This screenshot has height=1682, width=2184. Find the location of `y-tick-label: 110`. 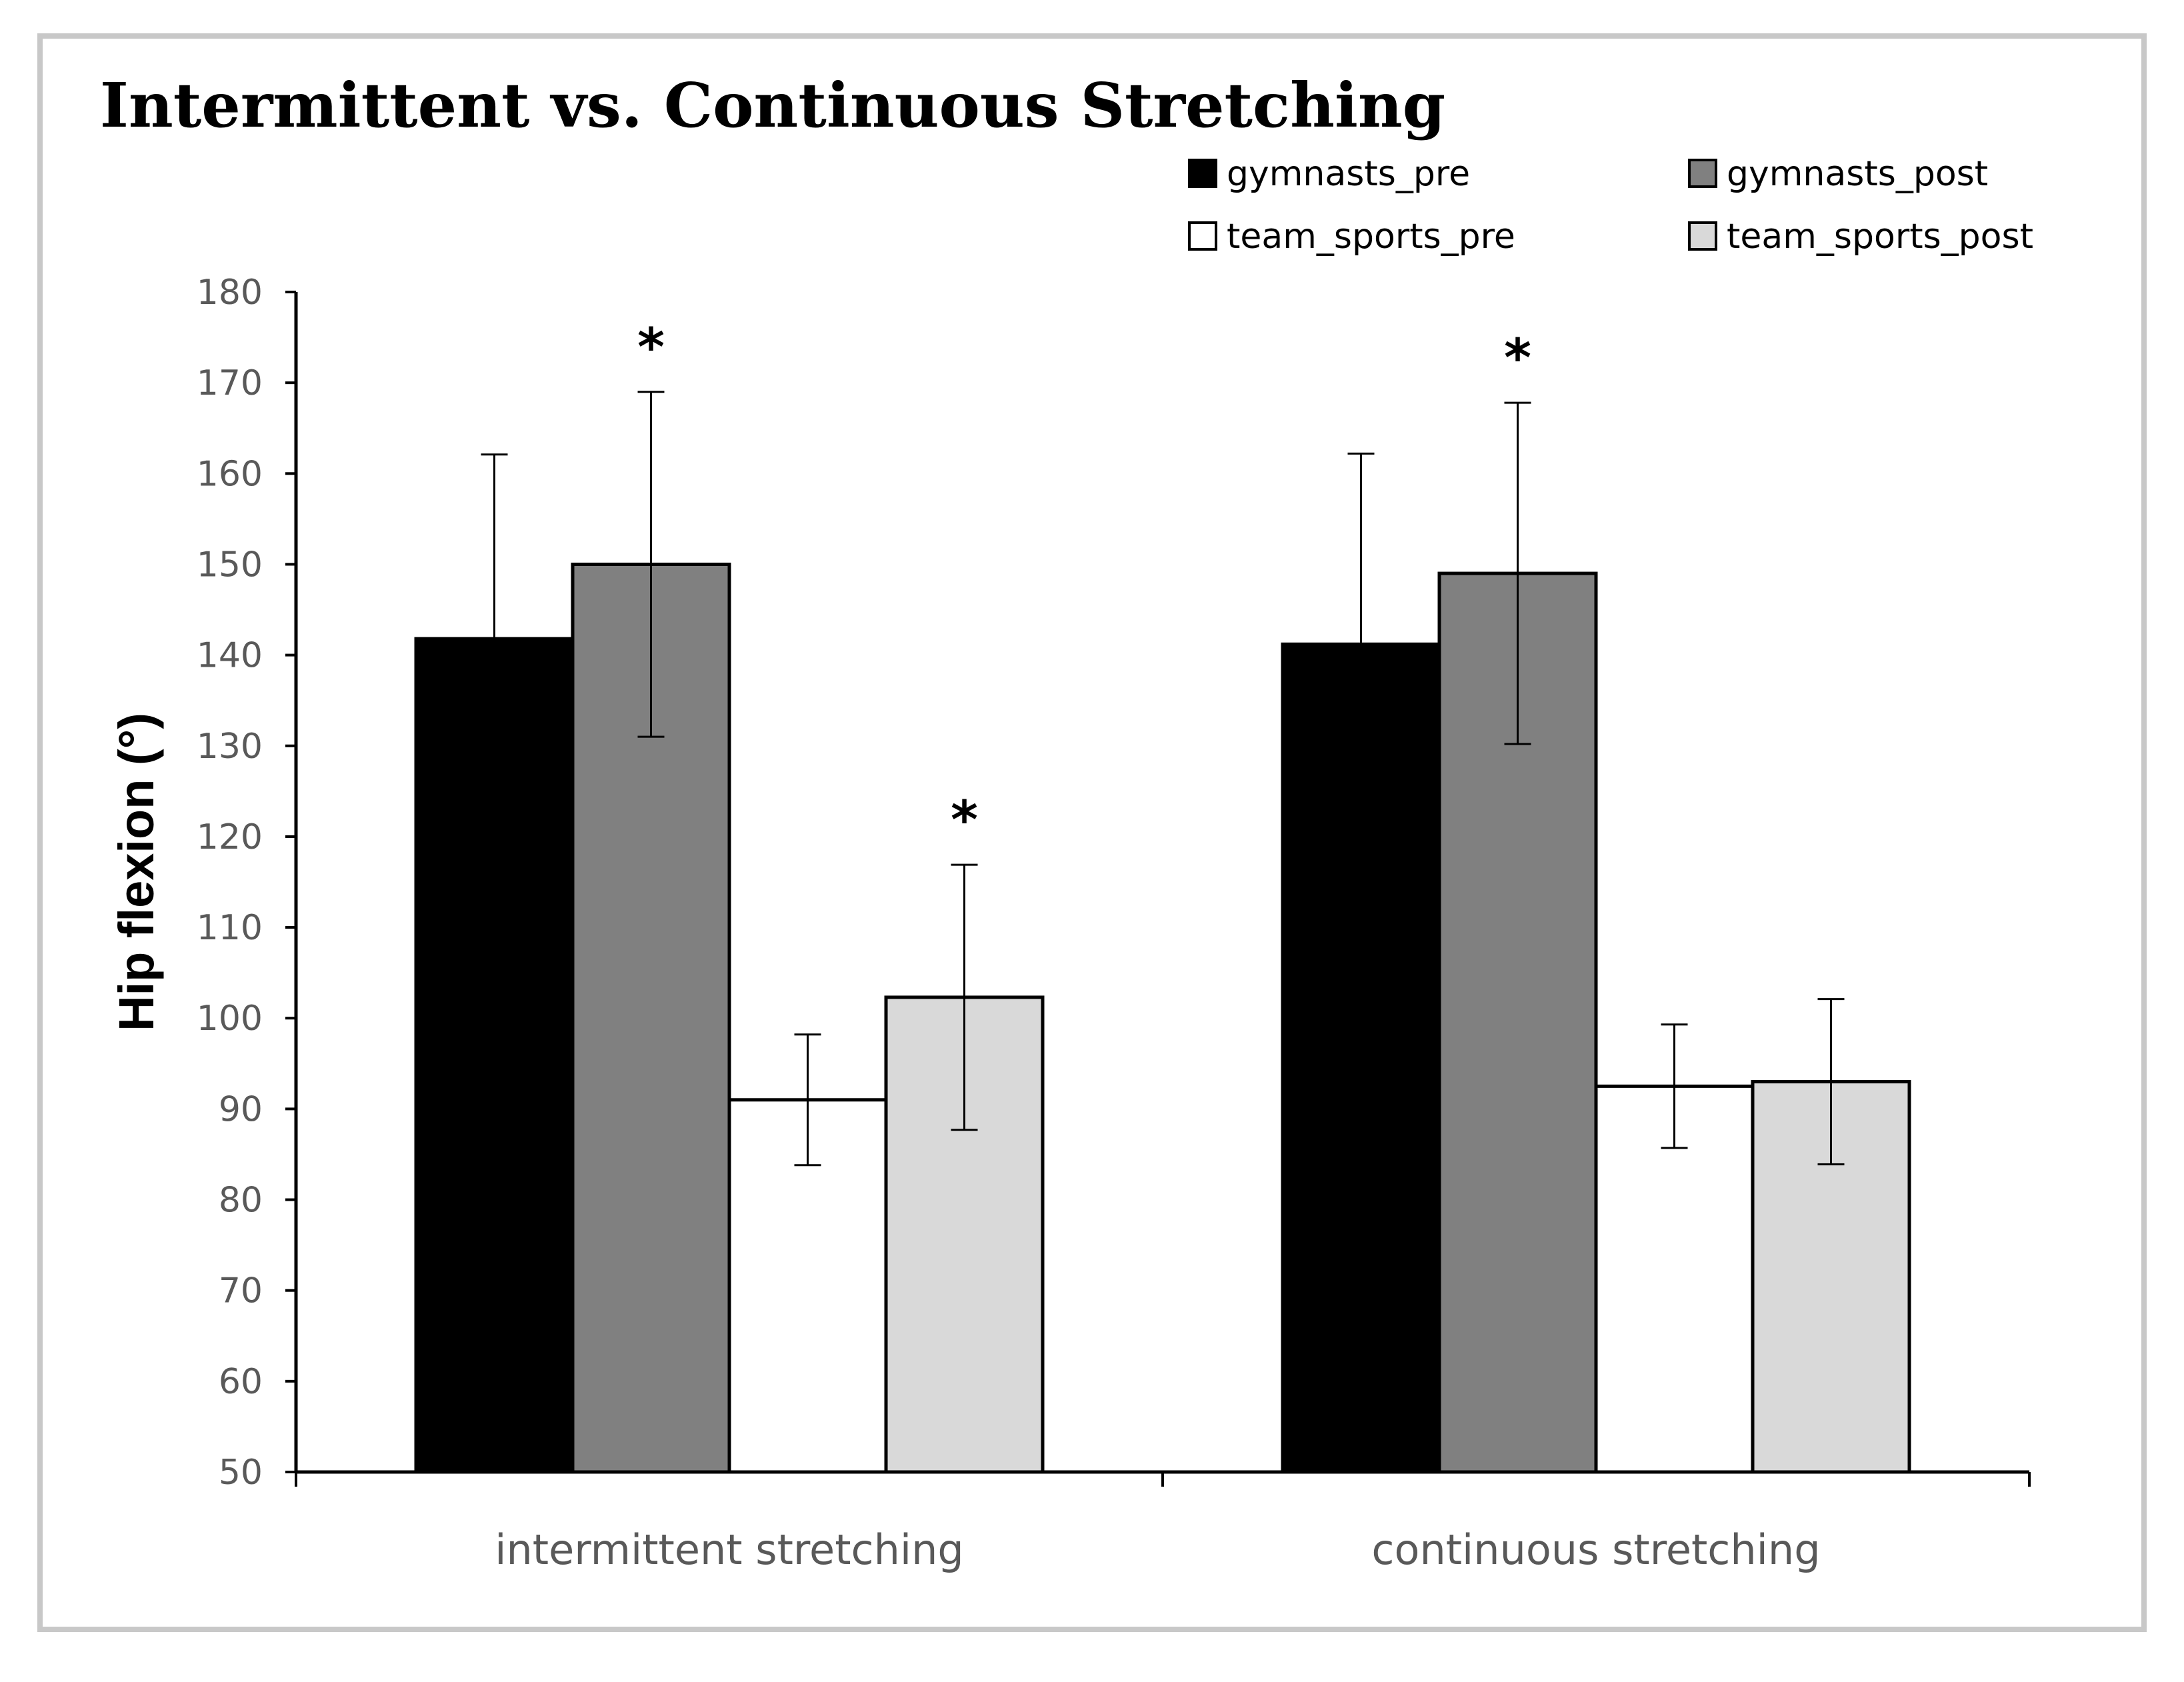

y-tick-label: 110 is located at coordinates (230, 928).